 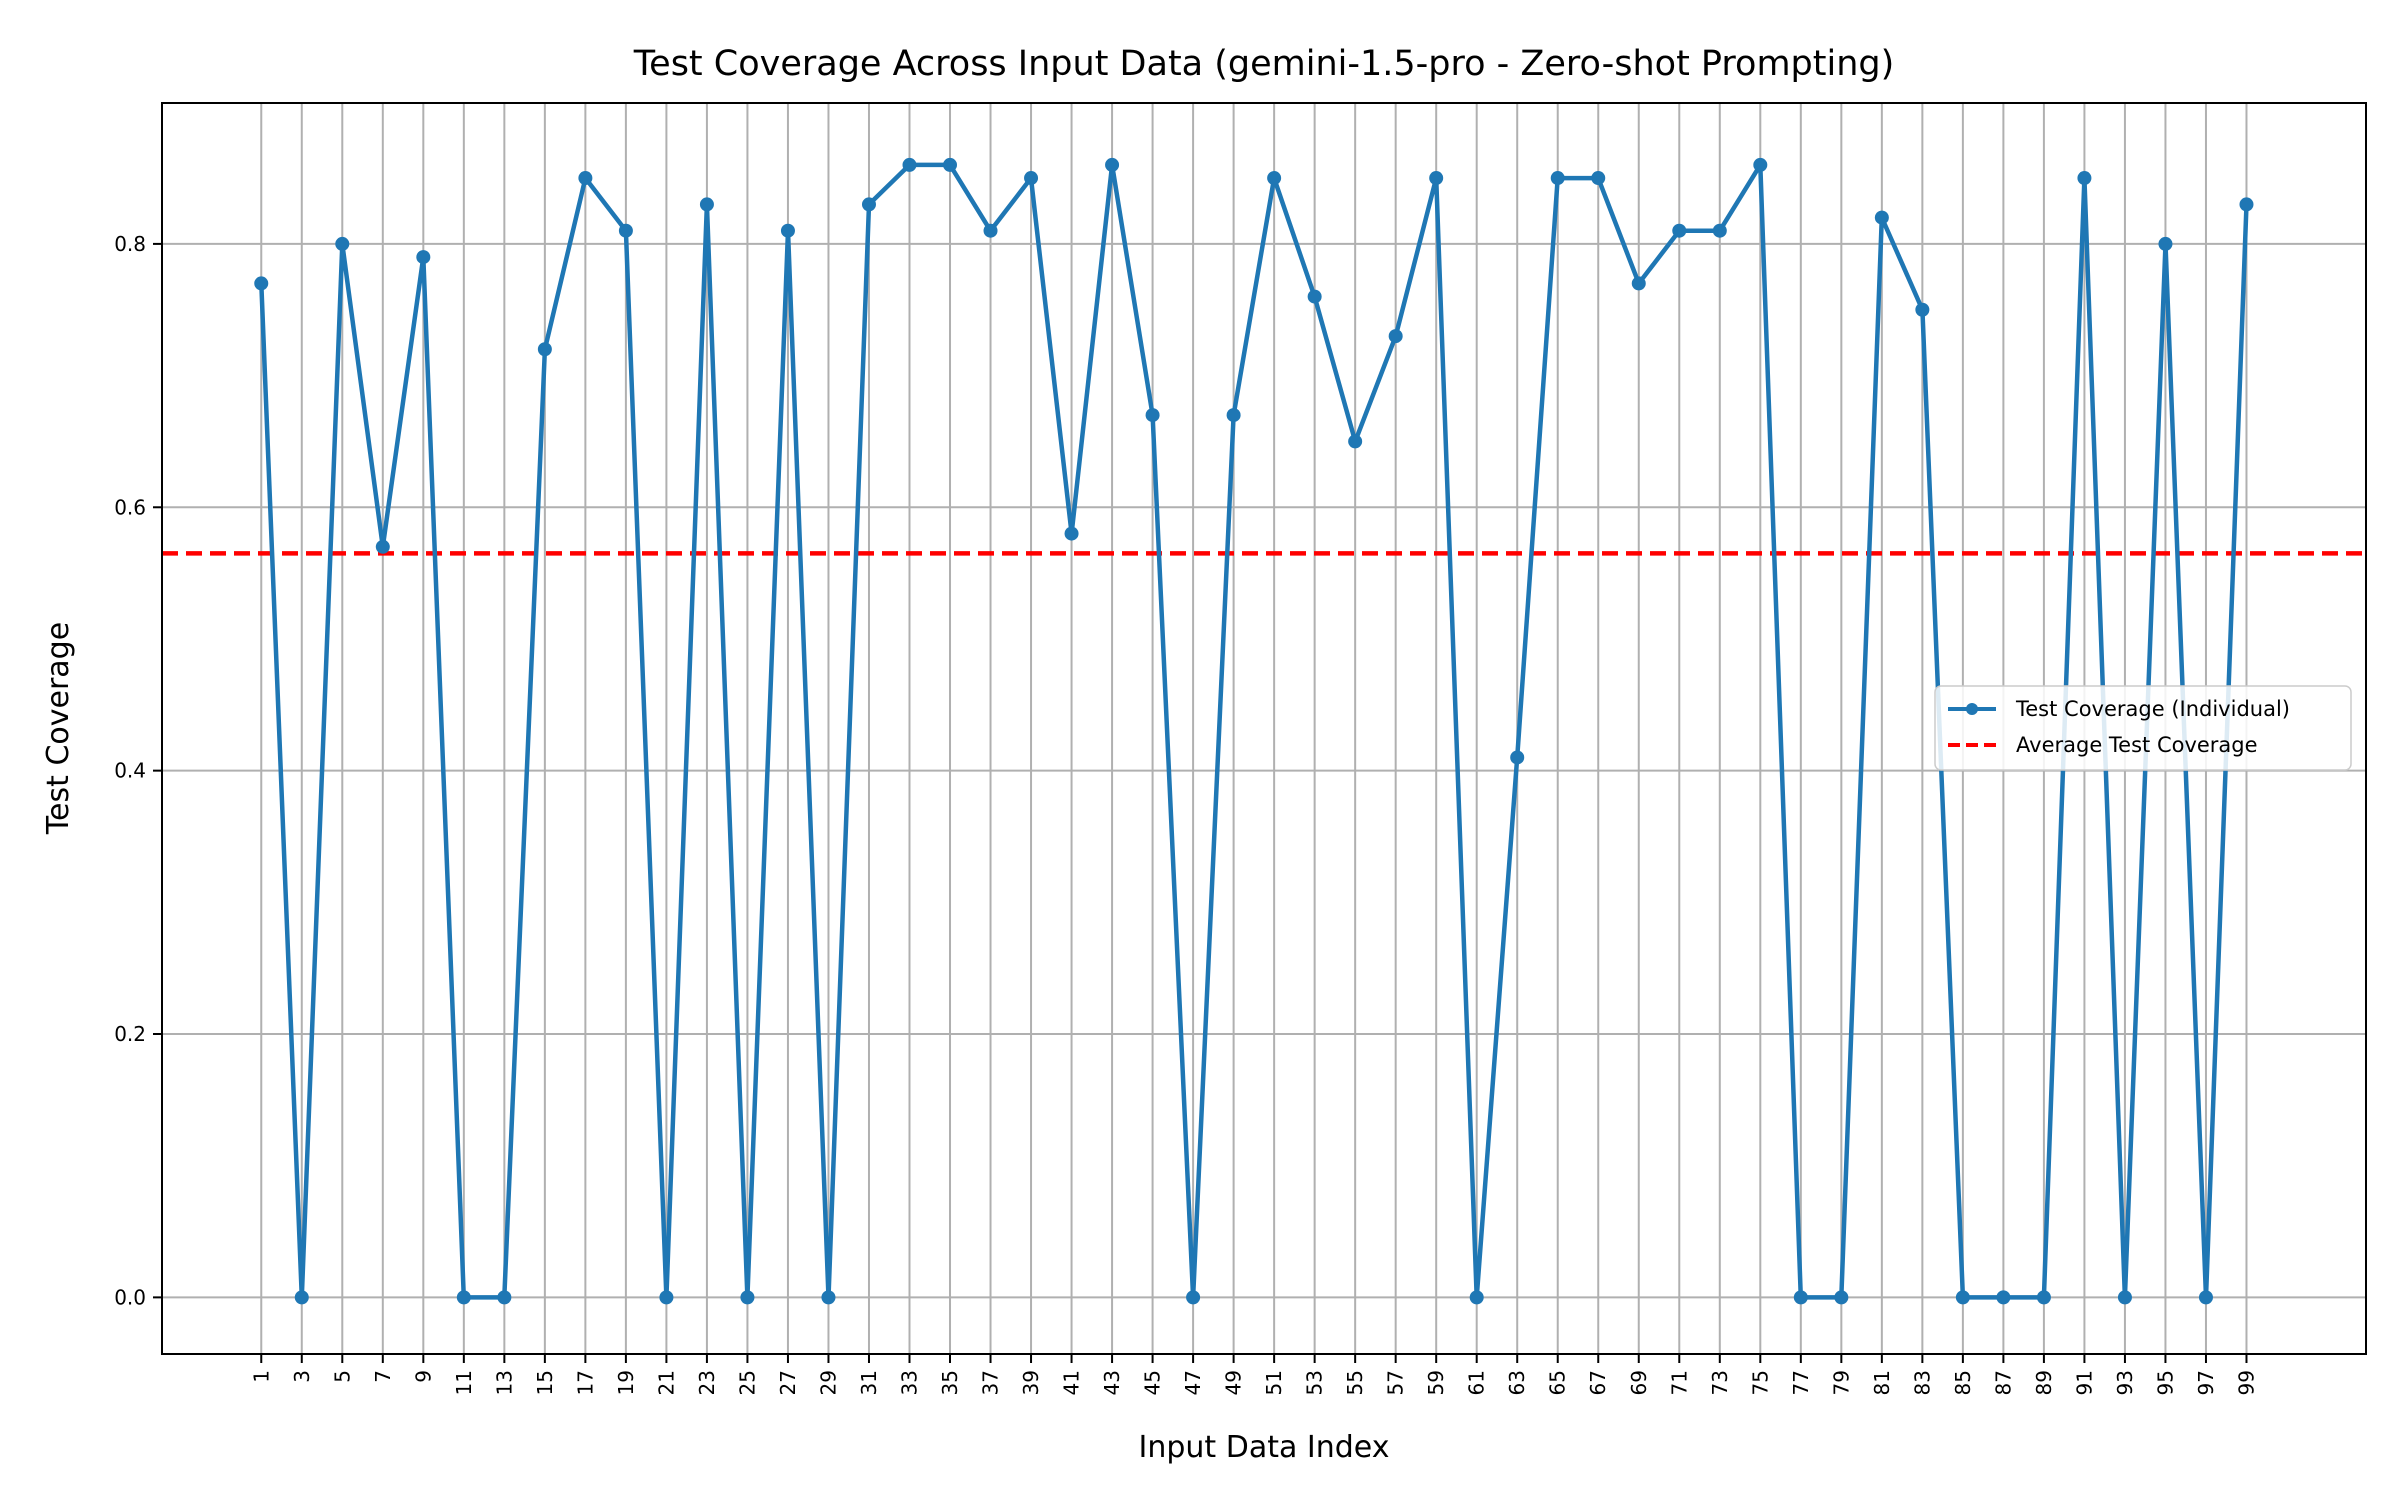 I want to click on x-tick-label: 13, so click(x=504, y=1382).